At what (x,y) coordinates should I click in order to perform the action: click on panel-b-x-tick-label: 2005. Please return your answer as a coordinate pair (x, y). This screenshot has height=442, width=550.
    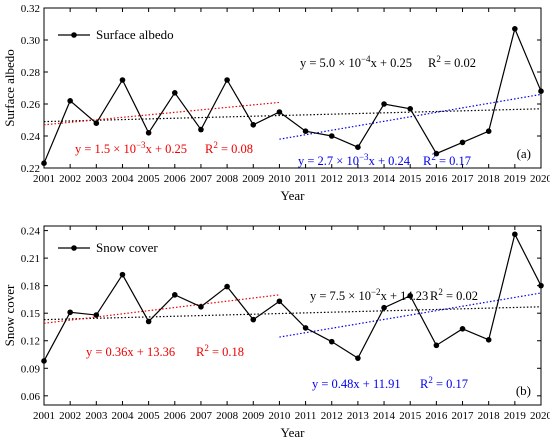
    Looking at the image, I should click on (149, 416).